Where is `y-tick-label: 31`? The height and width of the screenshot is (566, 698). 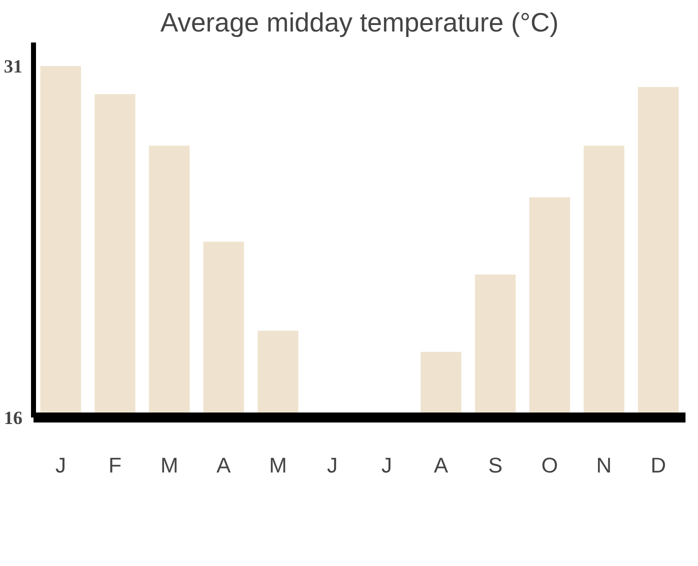
y-tick-label: 31 is located at coordinates (13, 67).